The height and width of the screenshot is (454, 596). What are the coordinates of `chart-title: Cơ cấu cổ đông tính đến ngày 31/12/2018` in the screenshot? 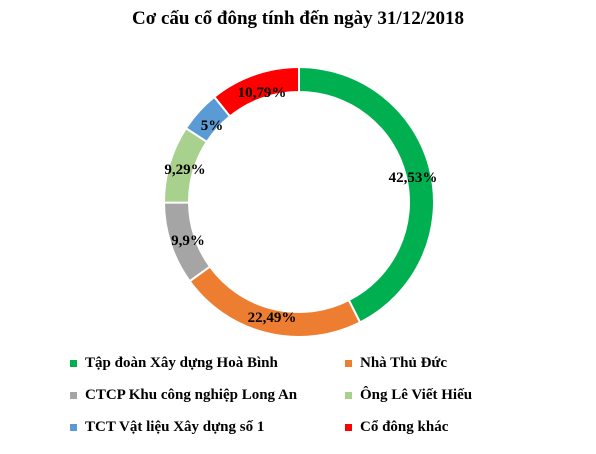 It's located at (298, 18).